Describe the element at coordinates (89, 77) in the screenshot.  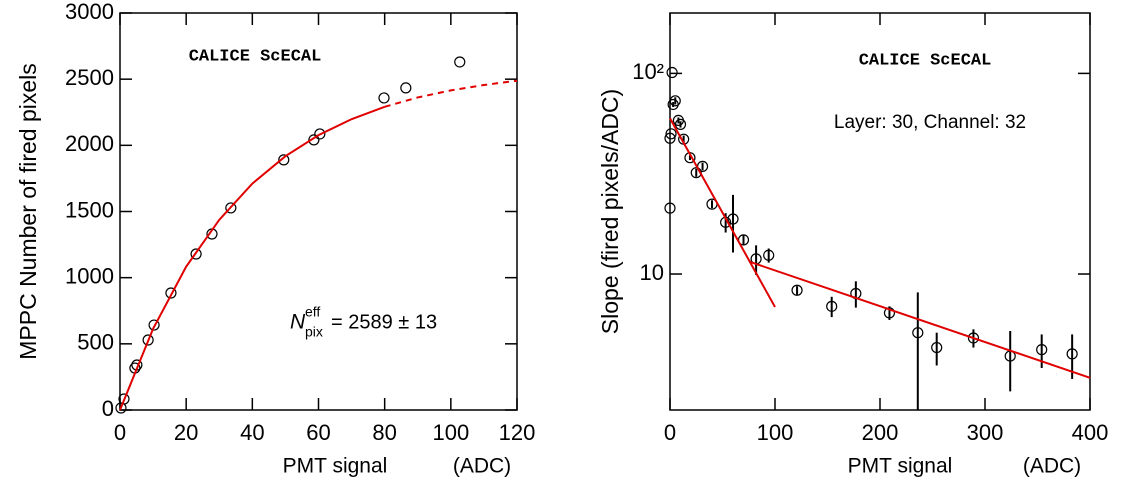
I see `y-tick-label: 2500` at that location.